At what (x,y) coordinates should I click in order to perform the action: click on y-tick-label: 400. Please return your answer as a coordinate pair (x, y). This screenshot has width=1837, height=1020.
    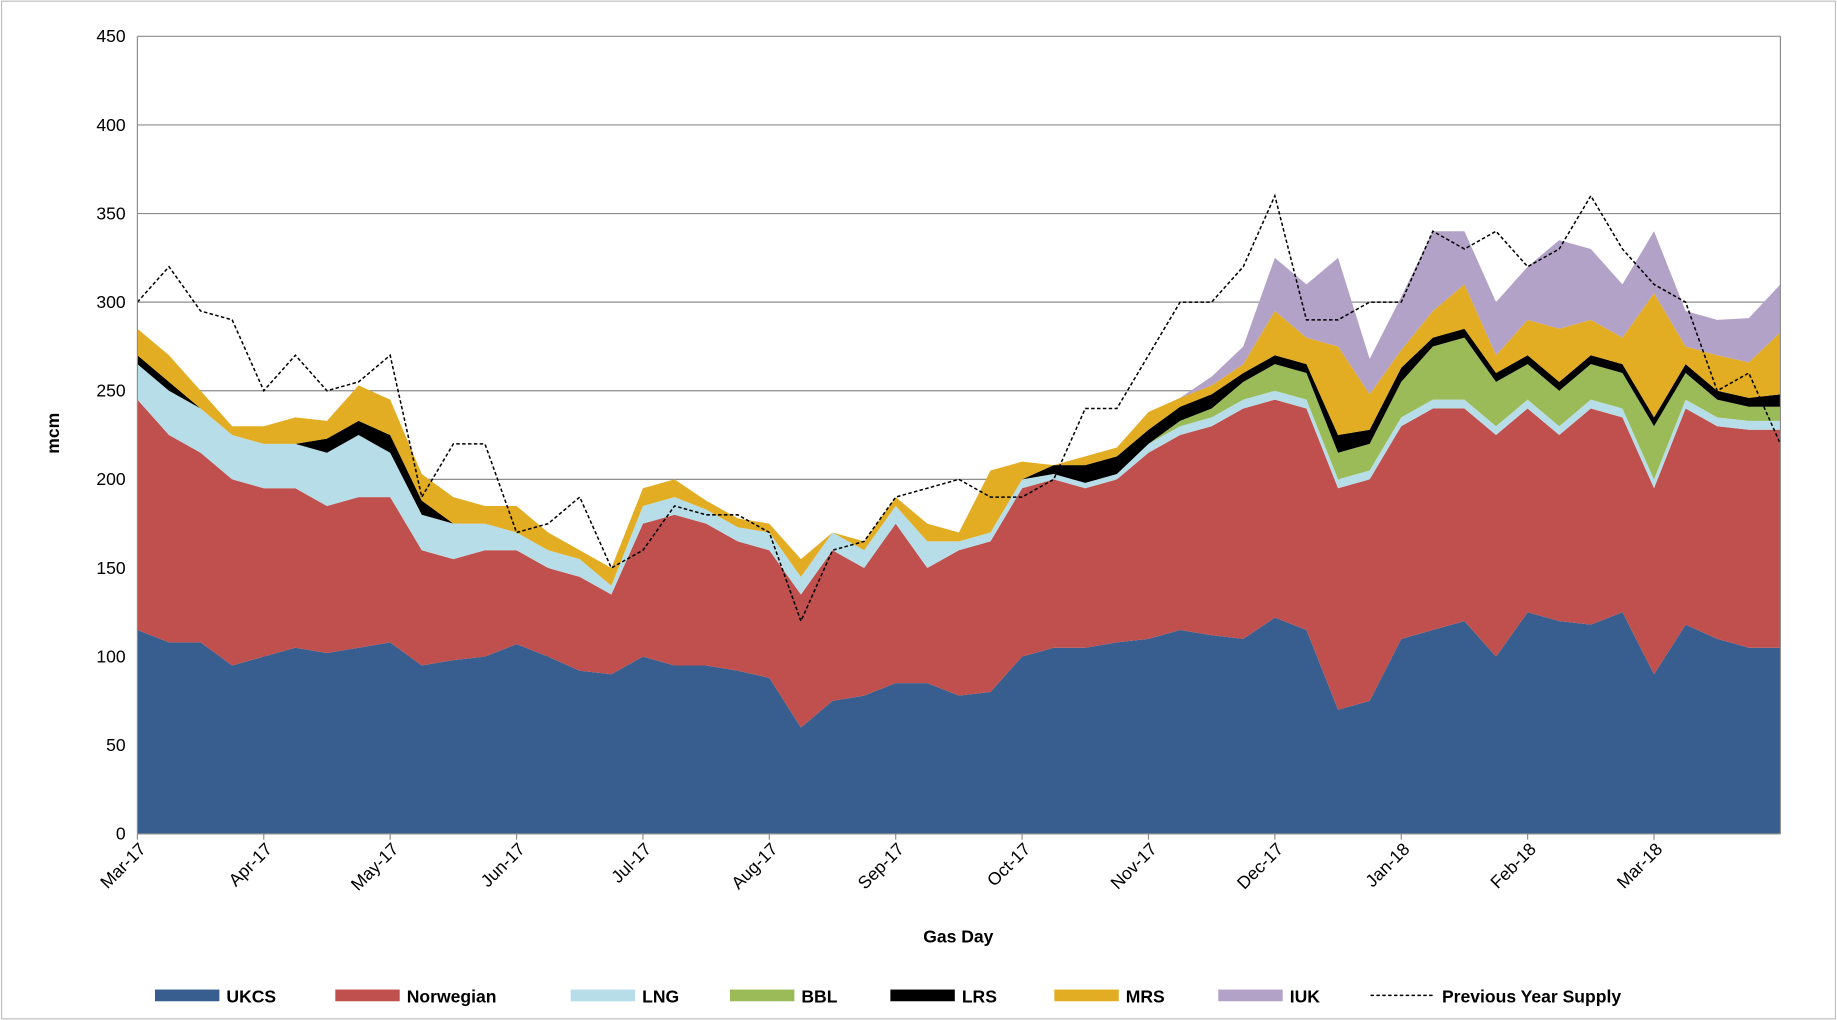
    Looking at the image, I should click on (111, 125).